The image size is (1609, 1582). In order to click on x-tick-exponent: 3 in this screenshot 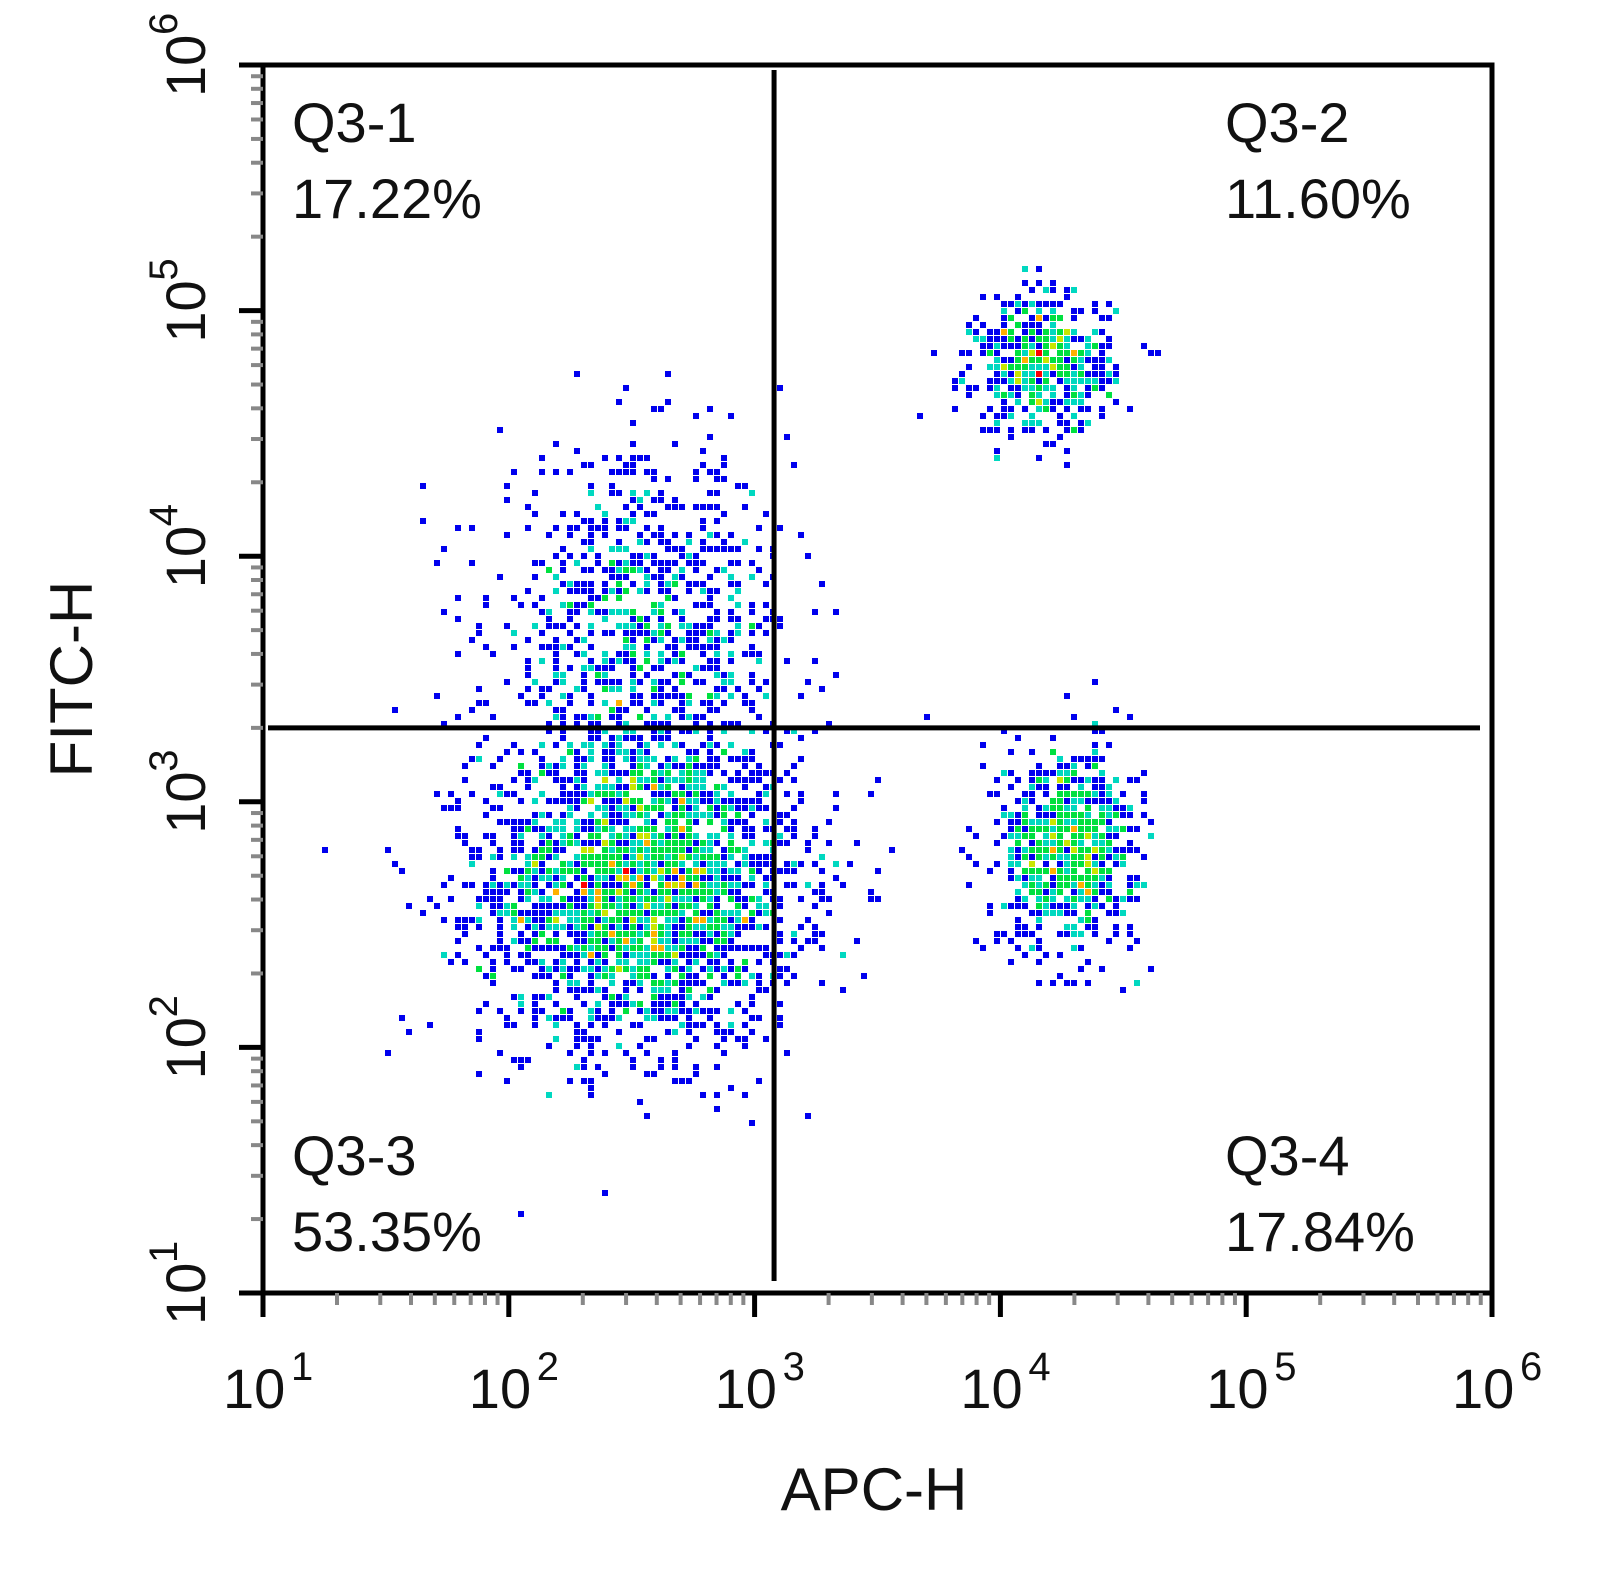, I will do `click(794, 1367)`.